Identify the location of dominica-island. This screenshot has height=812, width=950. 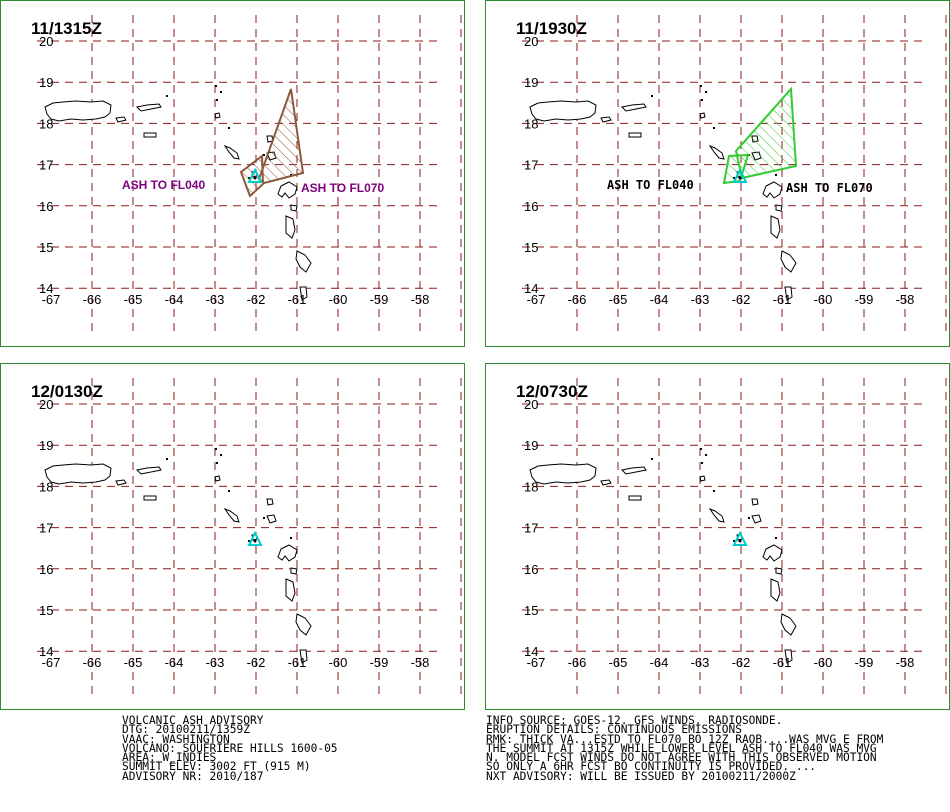
(290, 590).